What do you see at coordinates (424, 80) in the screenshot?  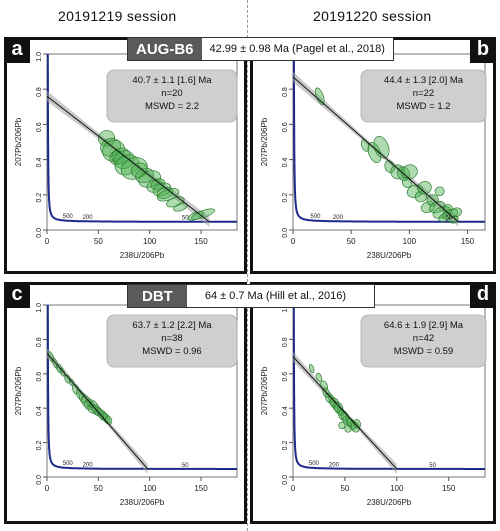 I see `result-age: 44.4 ± 1.3 [2.0] Ma` at bounding box center [424, 80].